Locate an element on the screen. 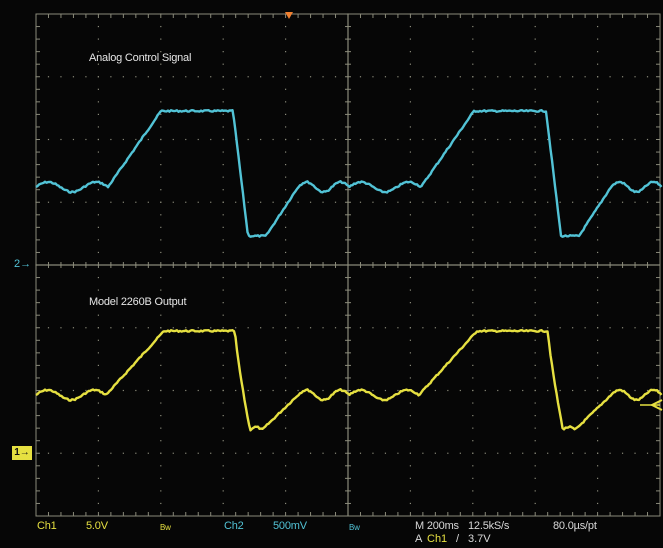 This screenshot has height=548, width=663. ch2-name: Ch2 is located at coordinates (234, 526).